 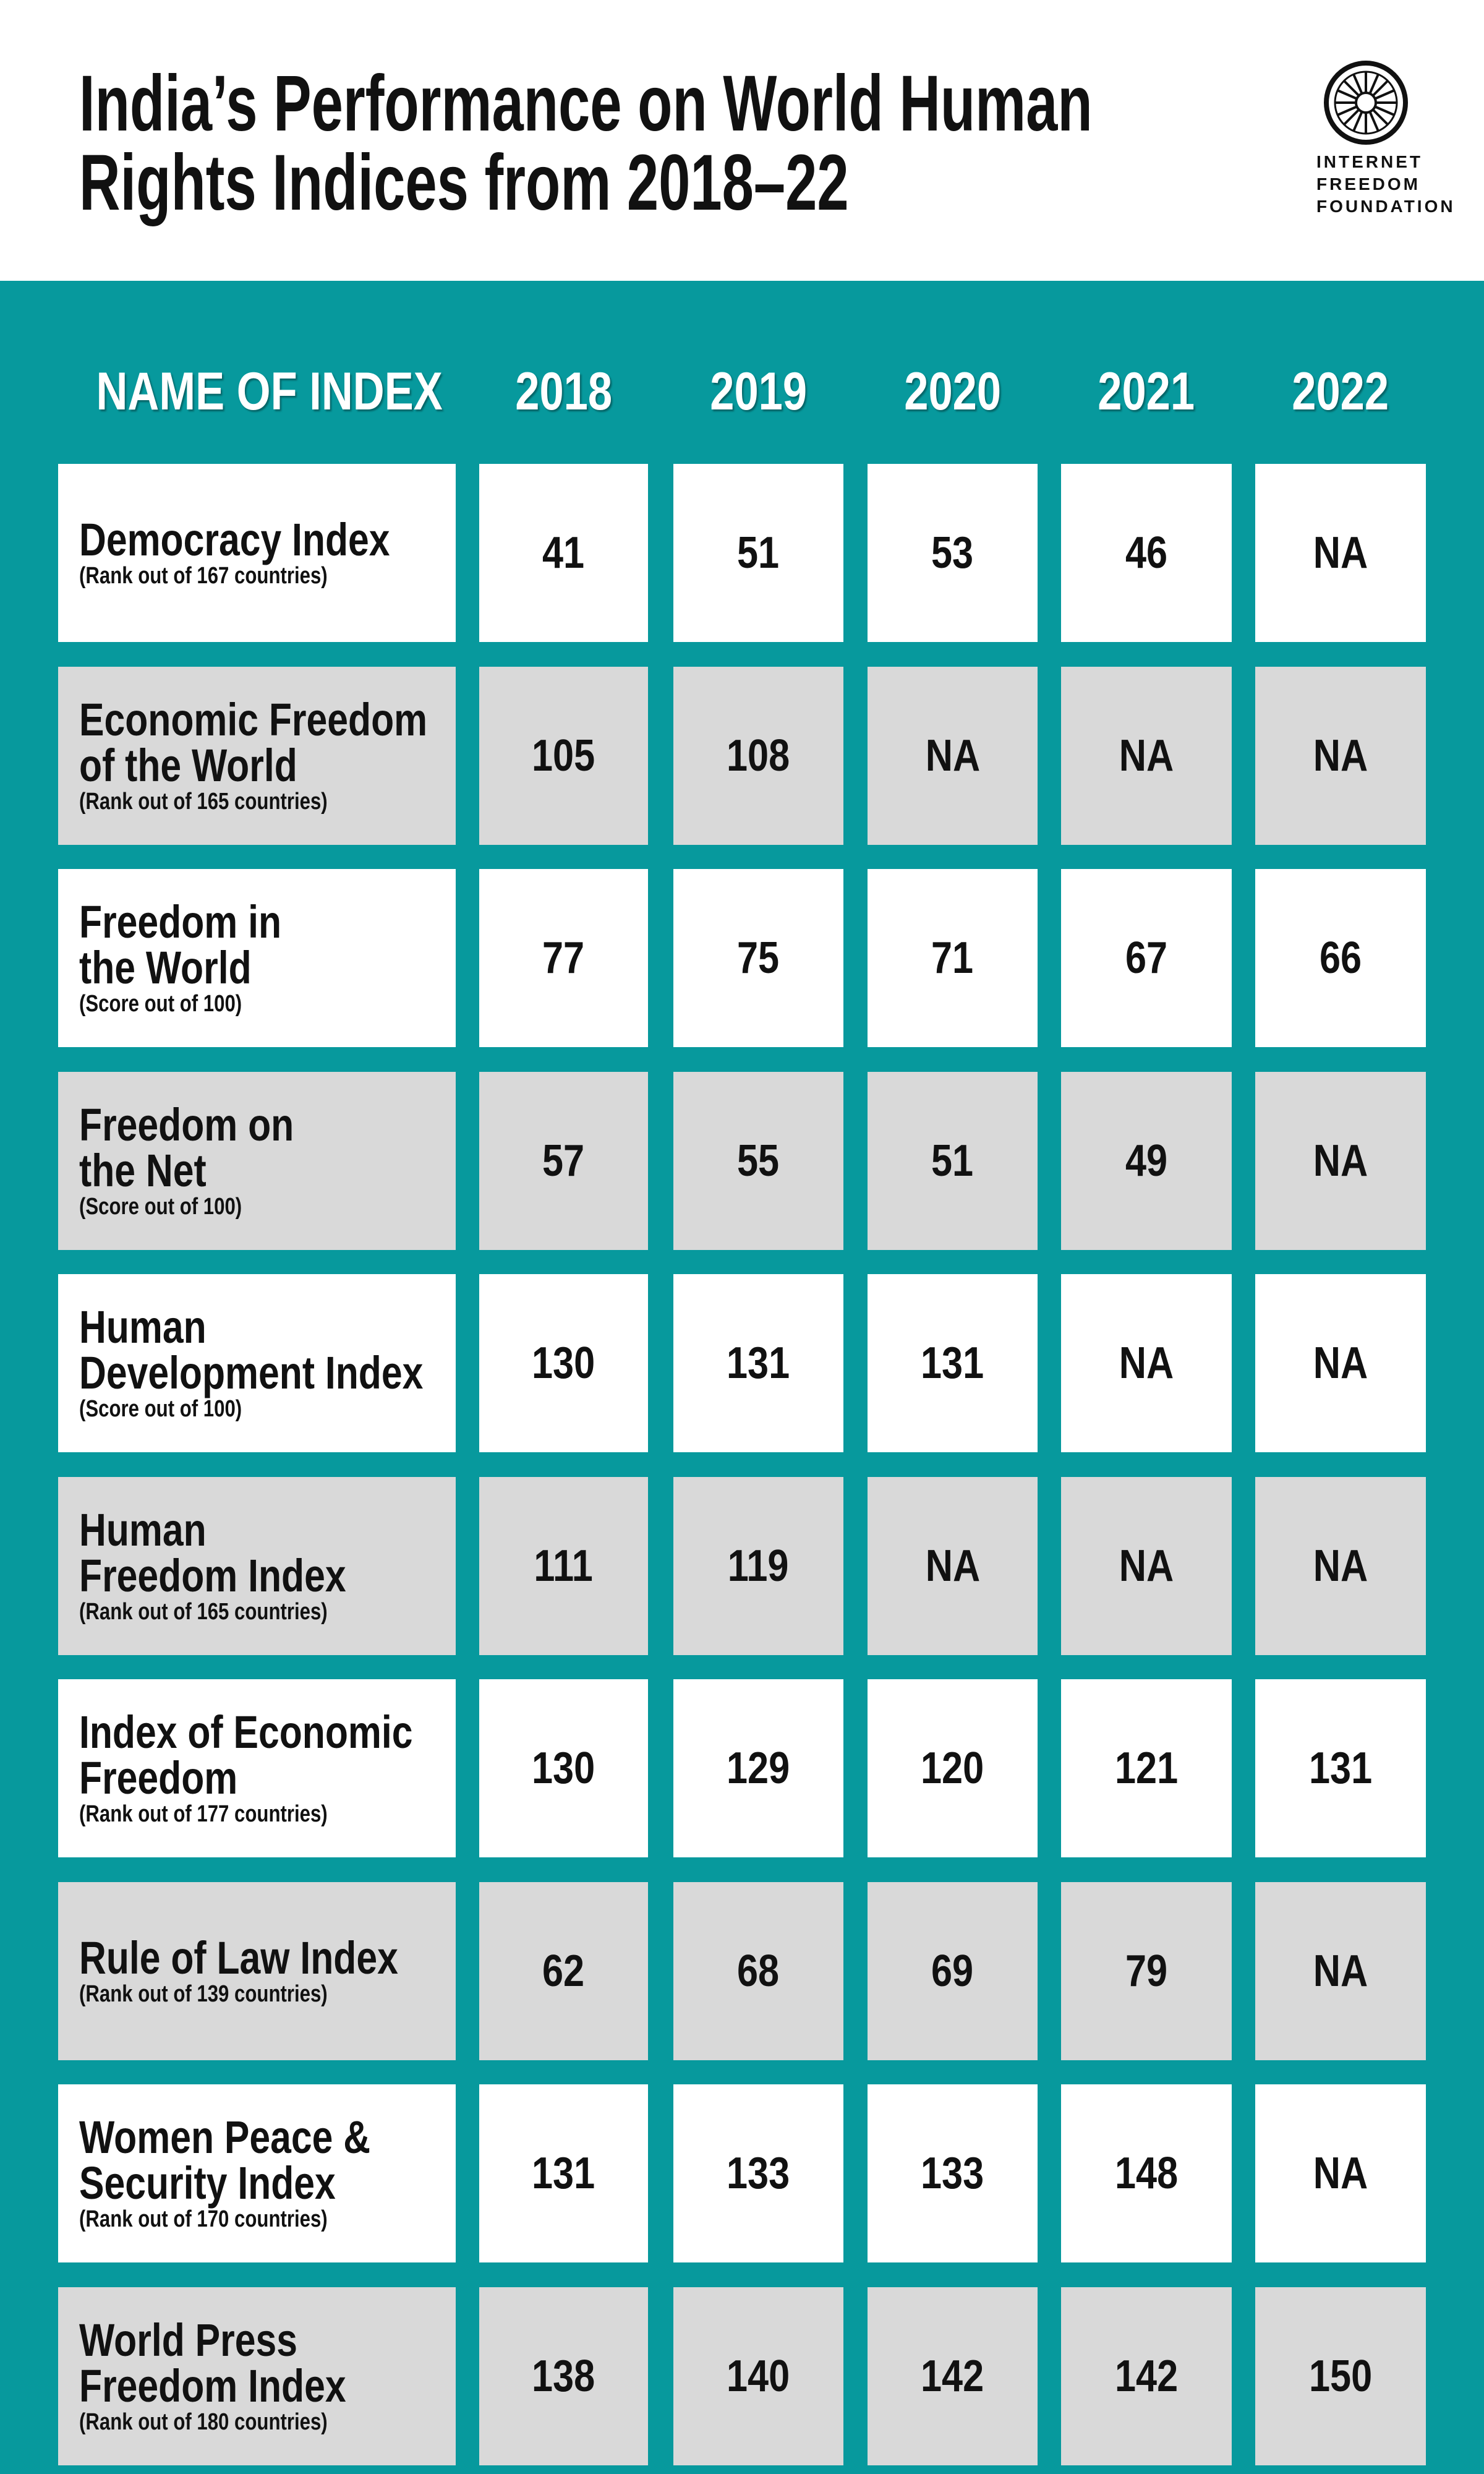 I want to click on value-cell: 66, so click(x=1340, y=958).